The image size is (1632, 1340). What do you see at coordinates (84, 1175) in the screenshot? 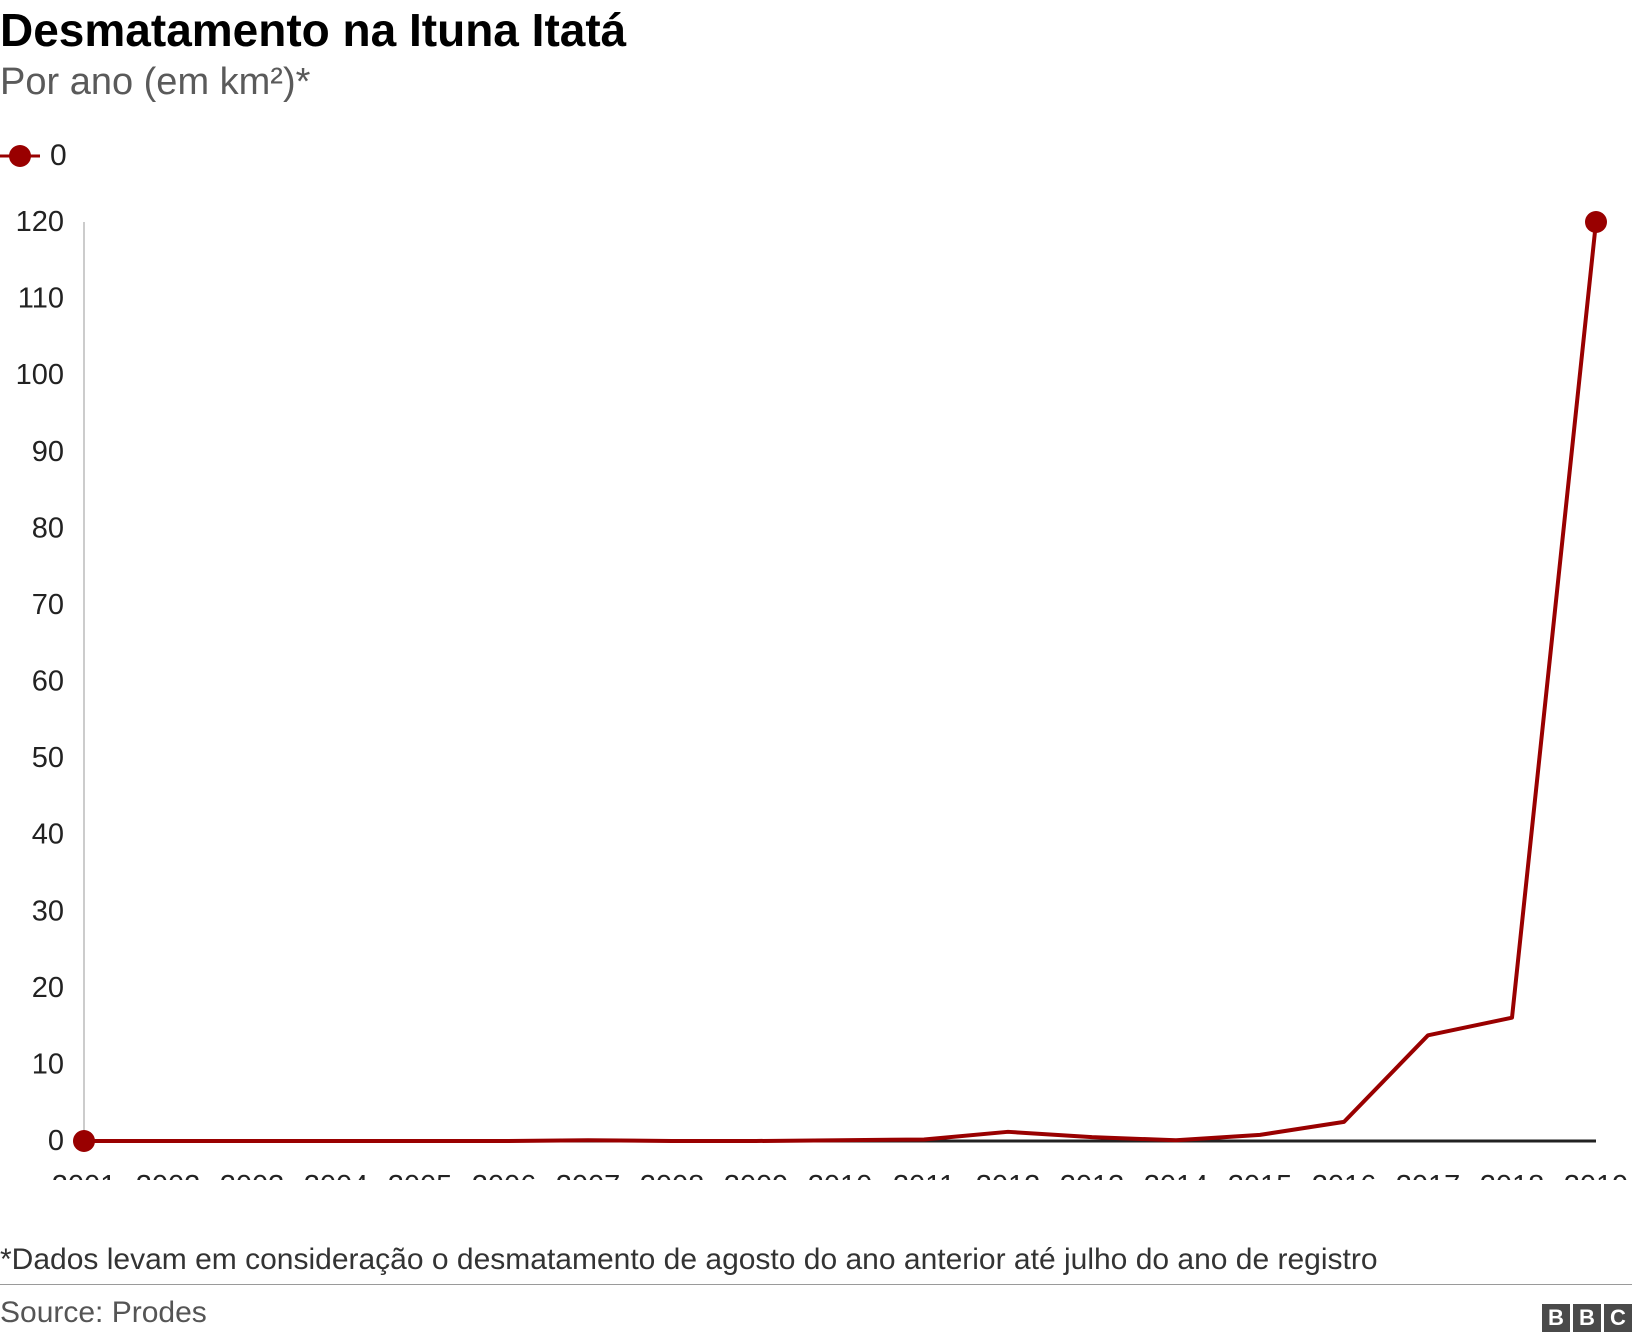
I see `x-tick-label: 2001` at bounding box center [84, 1175].